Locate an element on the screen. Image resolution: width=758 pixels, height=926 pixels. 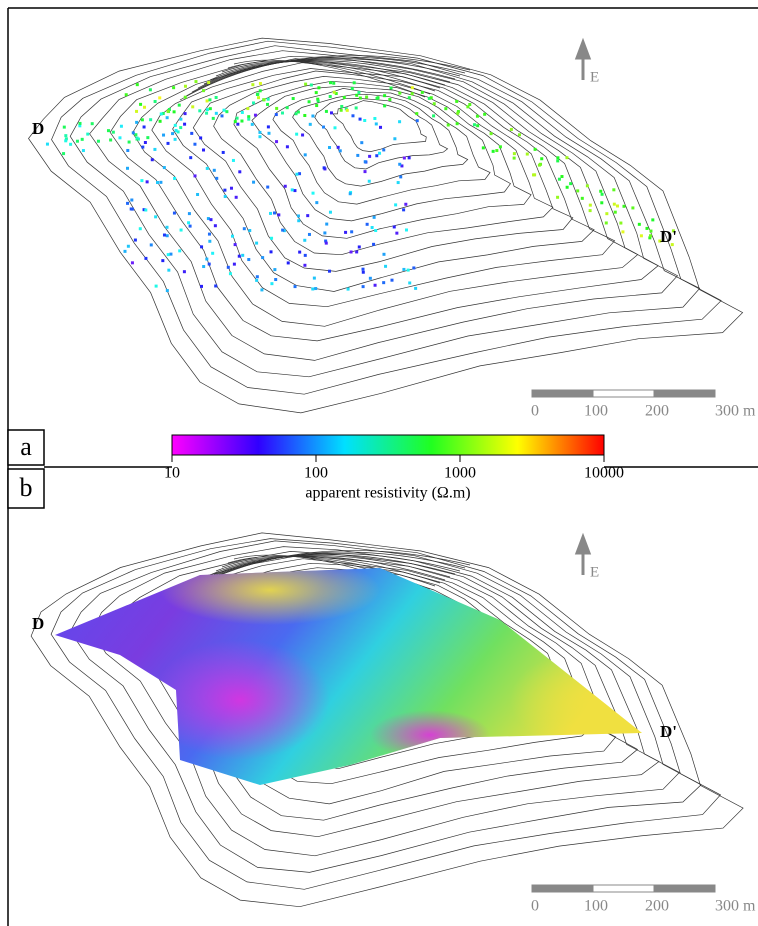
scale-label: 300 m is located at coordinates (735, 411).